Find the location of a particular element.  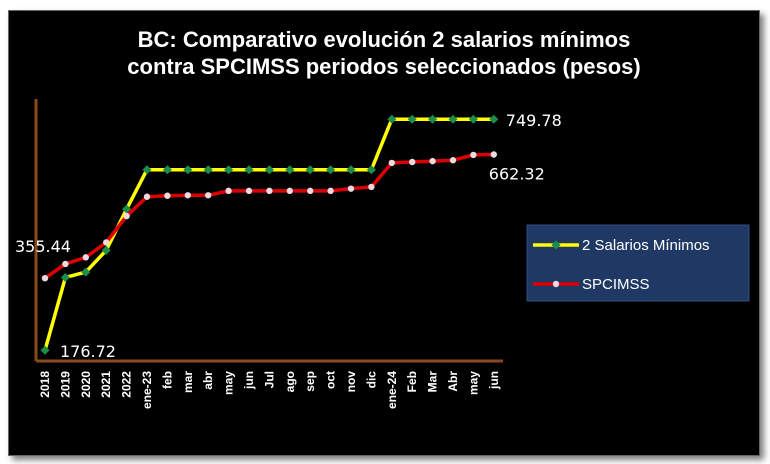

legend-label: 2 Salarios Mínimos is located at coordinates (646, 245).